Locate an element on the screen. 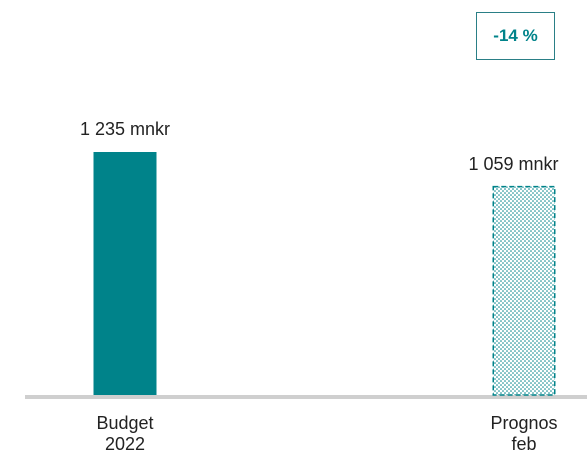 The width and height of the screenshot is (587, 461). value-label: 1 235 mnkr is located at coordinates (125, 129).